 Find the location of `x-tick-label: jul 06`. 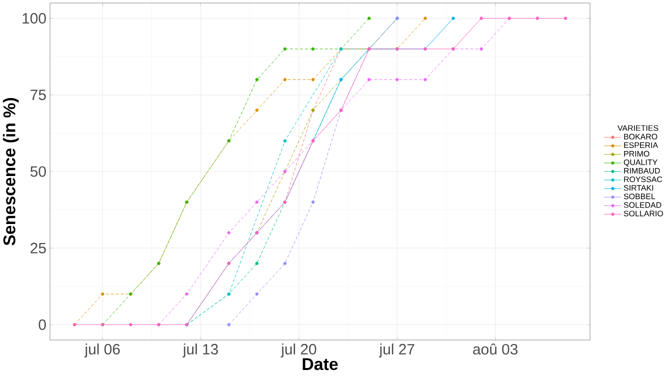

x-tick-label: jul 06 is located at coordinates (102, 351).